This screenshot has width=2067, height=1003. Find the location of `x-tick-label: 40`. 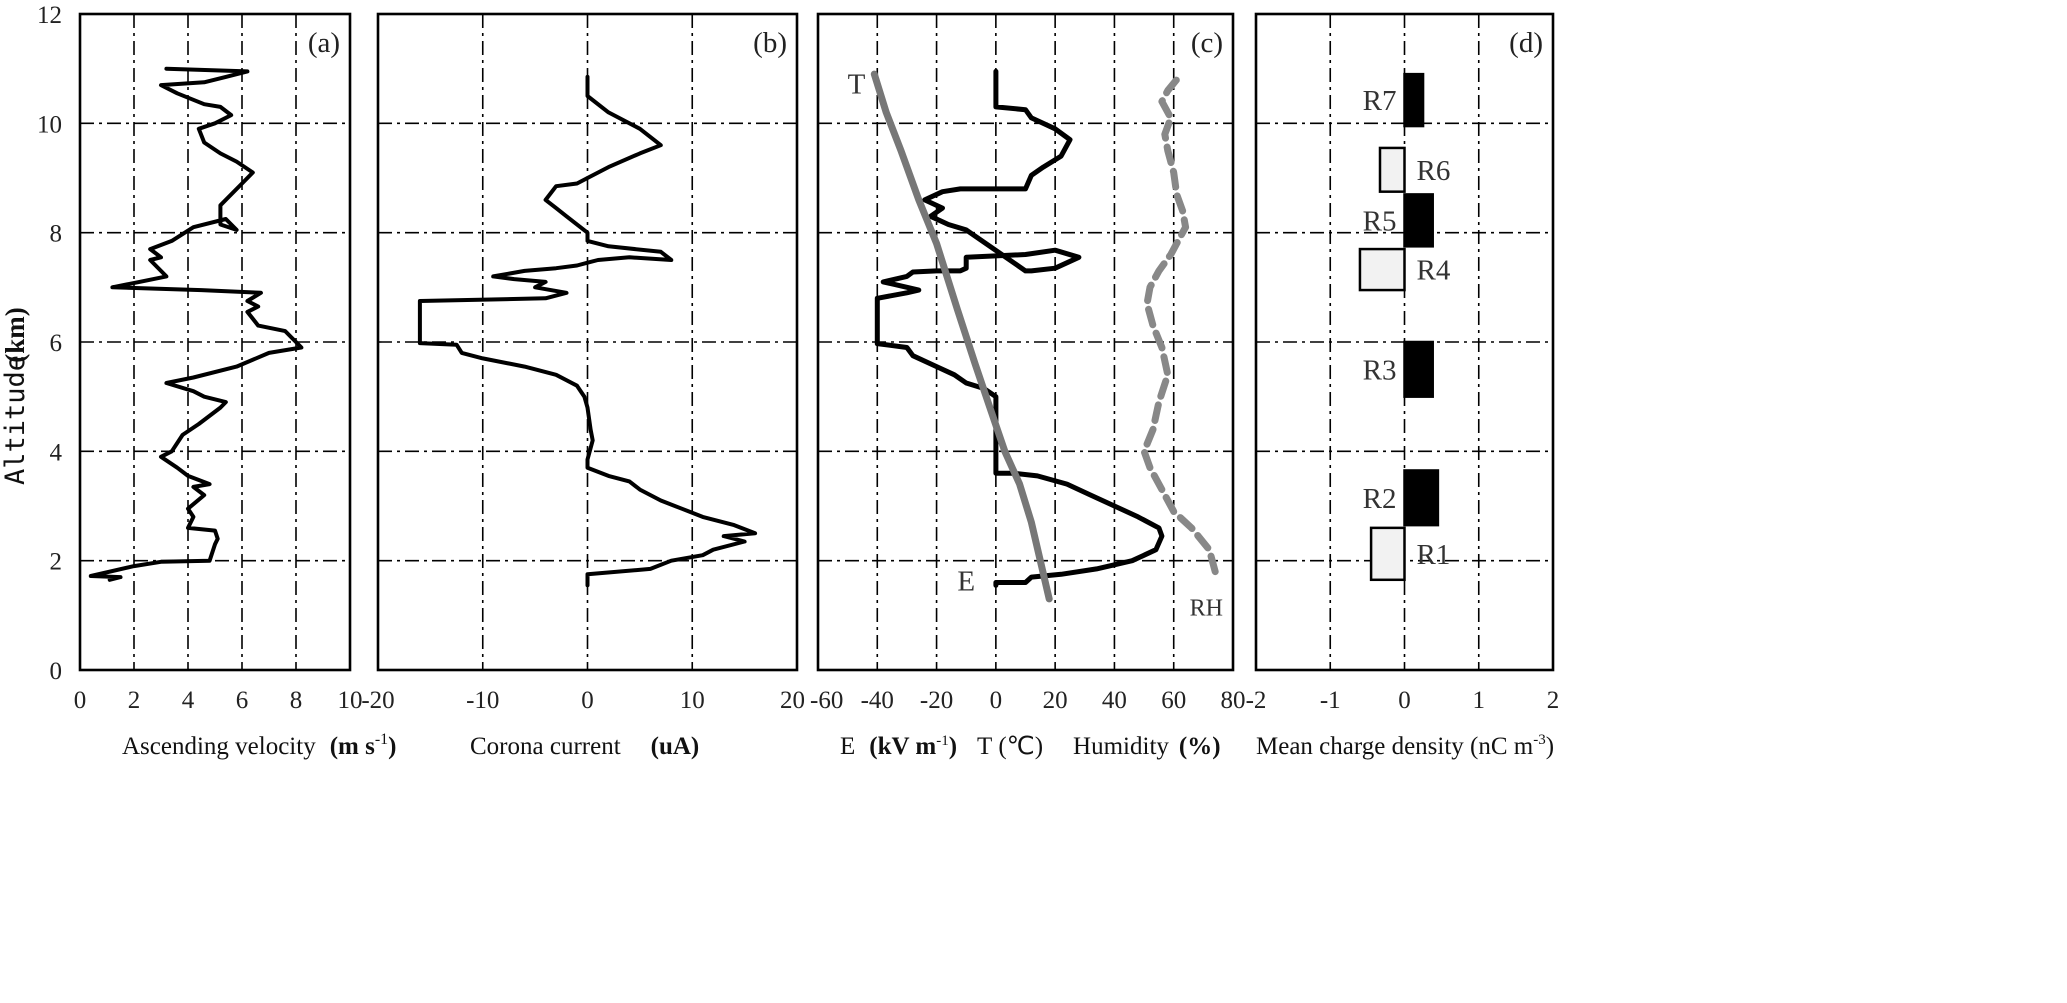

x-tick-label: 40 is located at coordinates (1114, 700).